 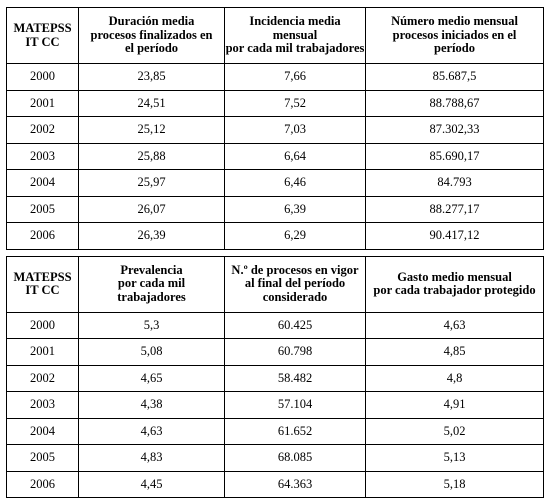 I want to click on value-cell-col1: 5,3, so click(x=151, y=325).